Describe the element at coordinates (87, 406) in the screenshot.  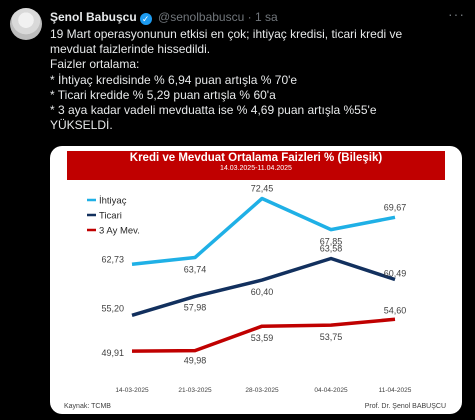
I see `chart-source: Kaynak: TCMB` at that location.